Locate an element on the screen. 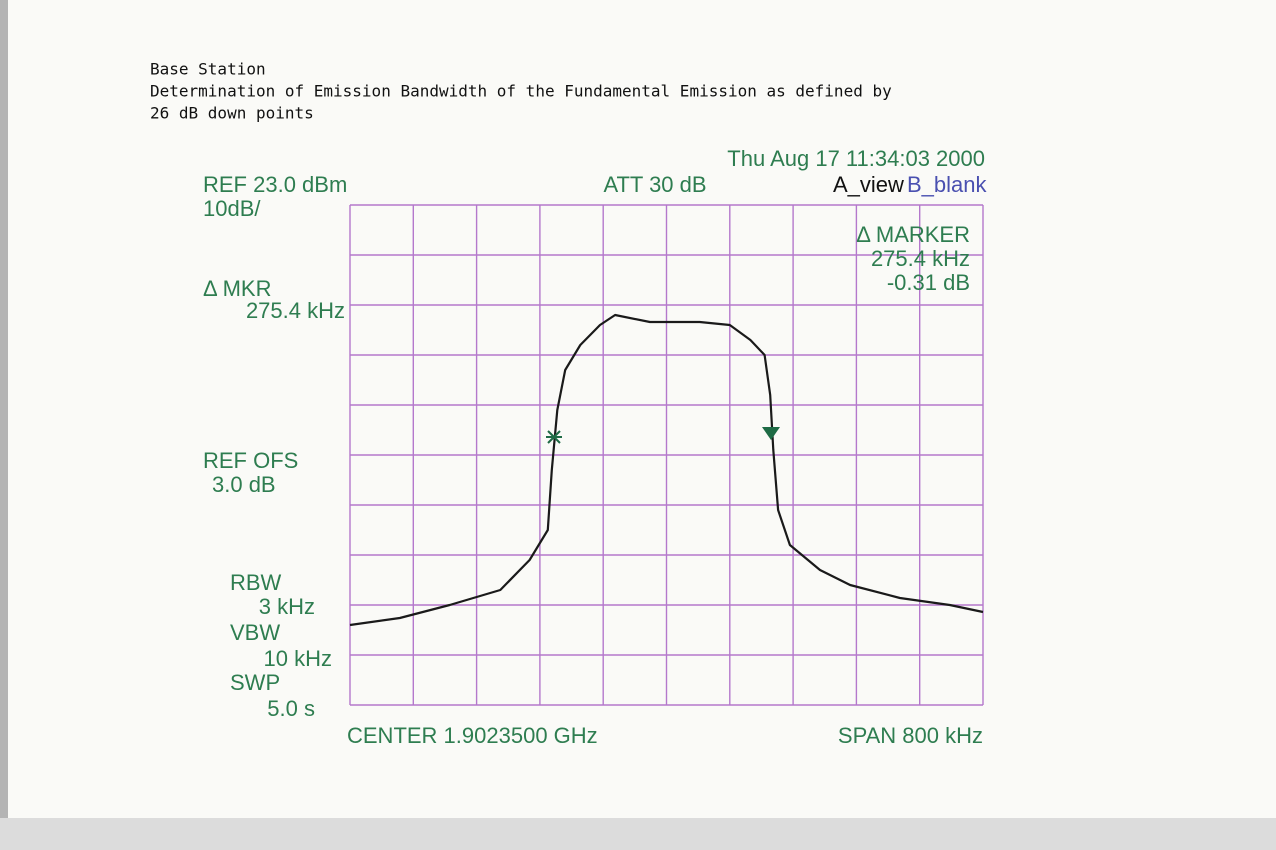 This screenshot has height=850, width=1276. vbw-value: 10 kHz is located at coordinates (298, 658).